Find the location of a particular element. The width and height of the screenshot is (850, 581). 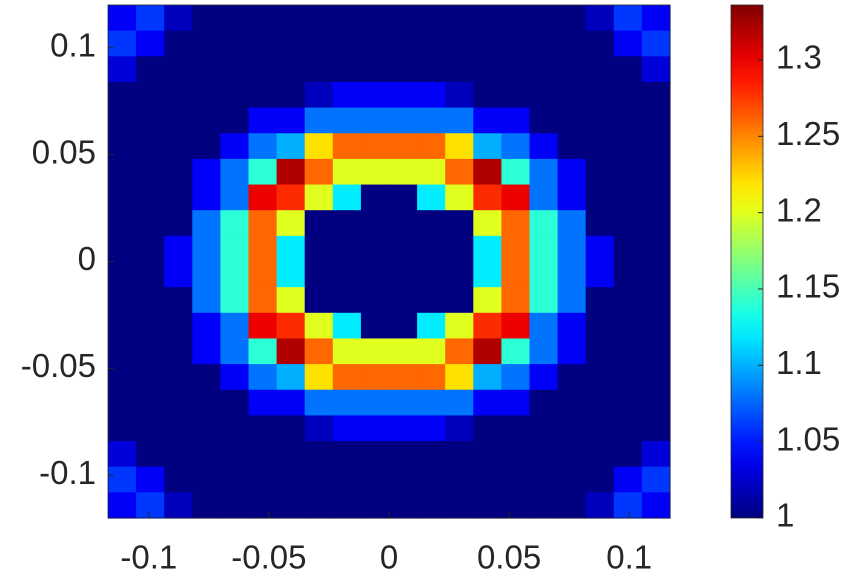

x-tick-label: -0.05 is located at coordinates (268, 557).